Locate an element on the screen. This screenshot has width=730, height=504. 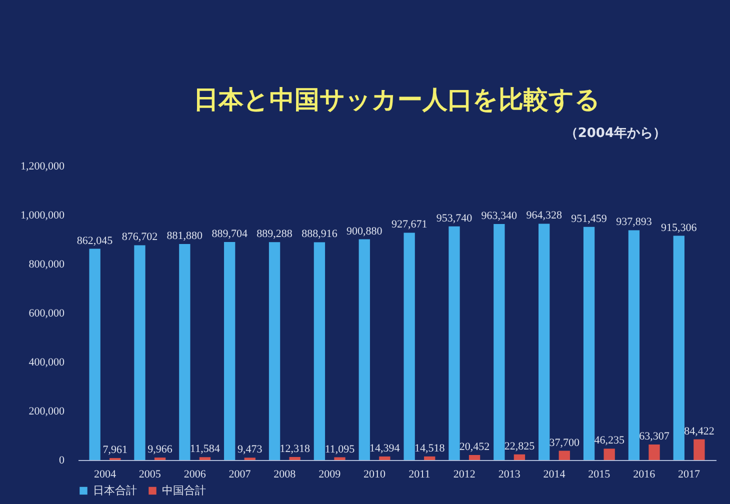
y-tick-label: 400,000 is located at coordinates (46, 362).